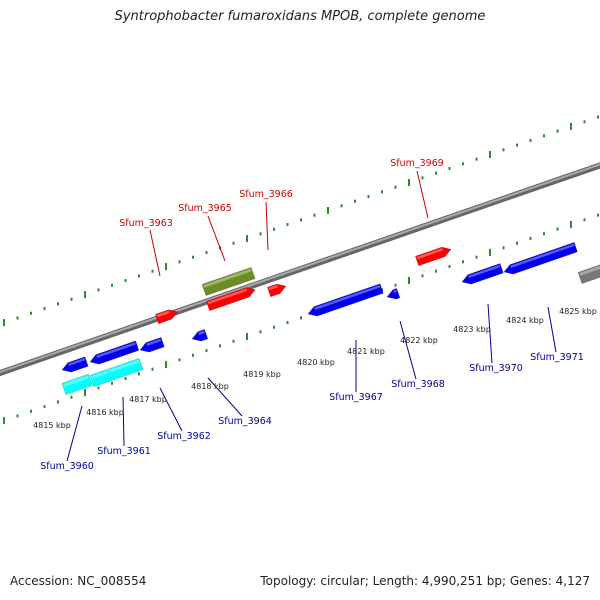 The image size is (600, 600). What do you see at coordinates (78, 581) in the screenshot?
I see `accession-text: Accession: NC_008554` at bounding box center [78, 581].